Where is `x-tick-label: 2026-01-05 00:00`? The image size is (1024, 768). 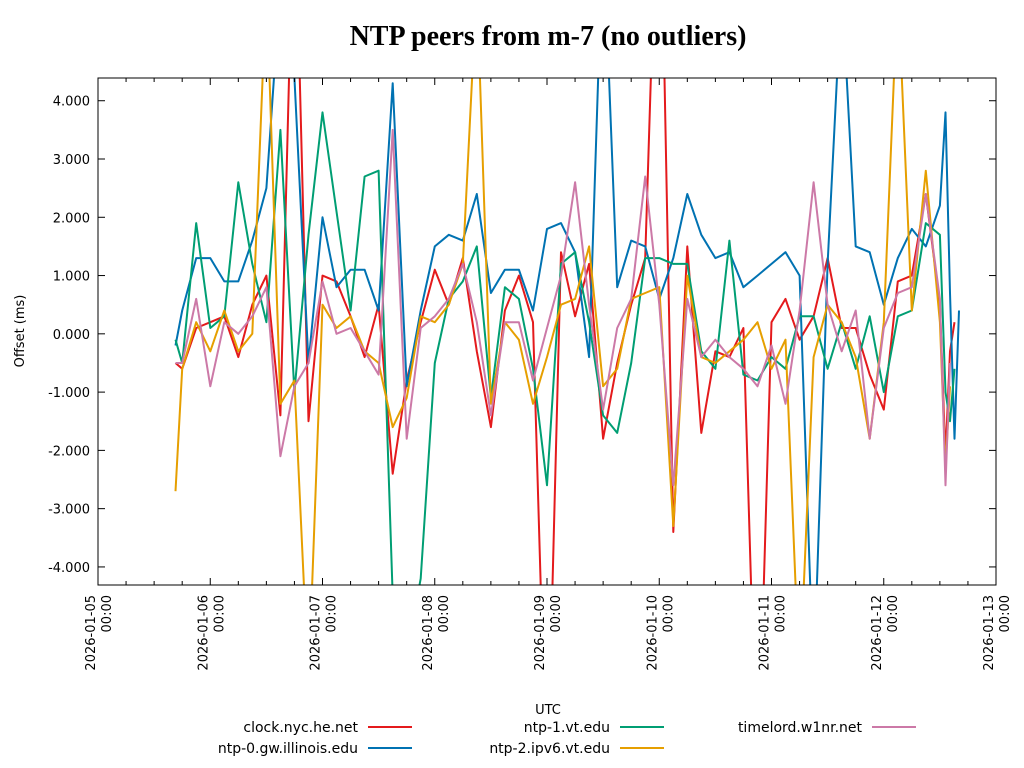
x-tick-label: 2026-01-05 00:00 is located at coordinates (99, 633).